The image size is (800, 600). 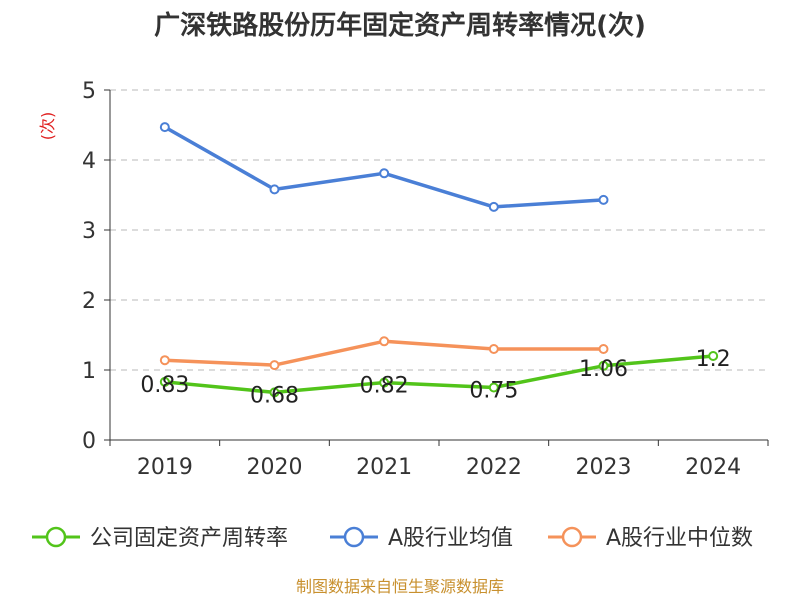 I want to click on legend-label: 公司固定资产周转率, so click(x=189, y=538).